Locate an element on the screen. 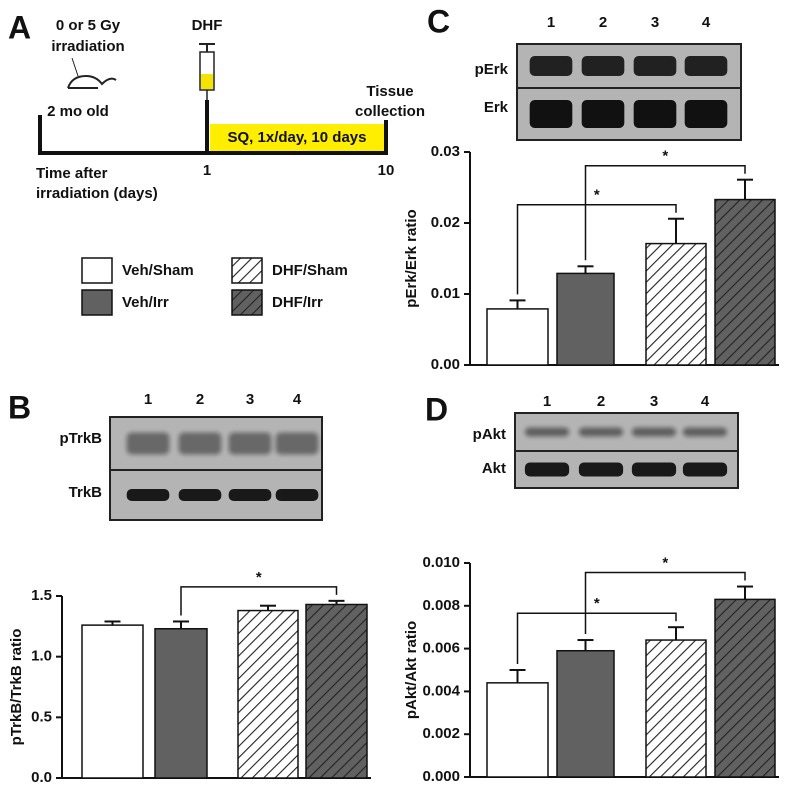 This screenshot has width=800, height=793. row-label: pTrkB is located at coordinates (80, 438).